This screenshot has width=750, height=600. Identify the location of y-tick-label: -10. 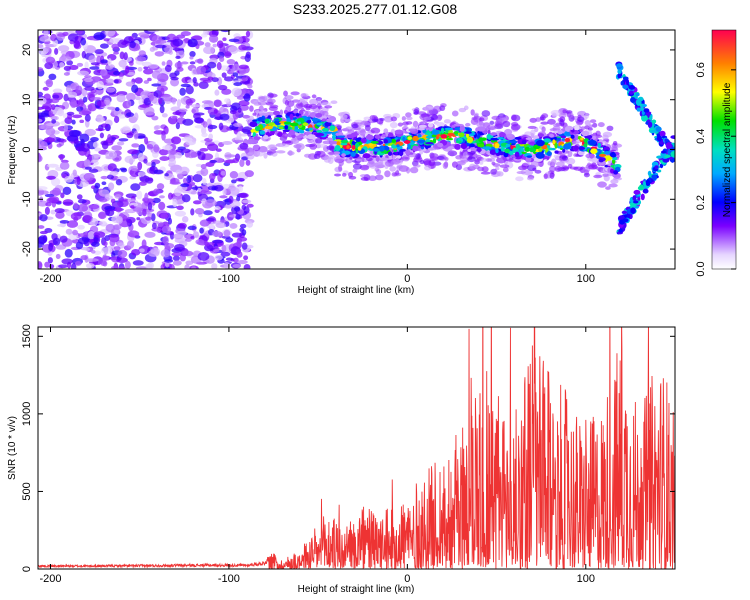
(27, 199).